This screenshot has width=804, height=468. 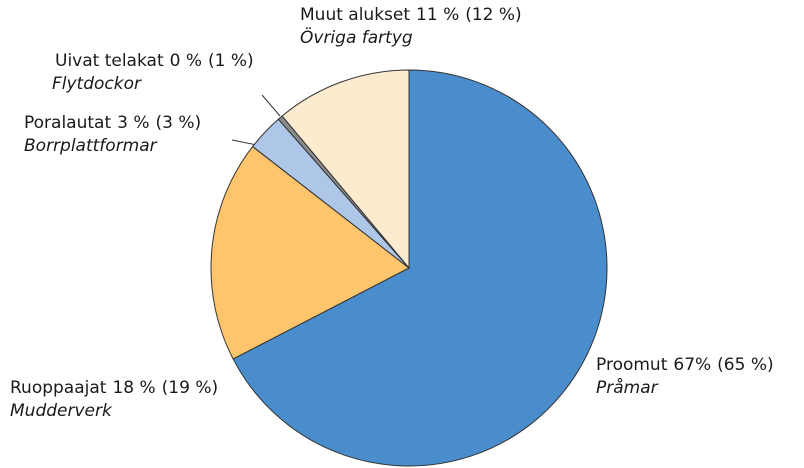 What do you see at coordinates (437, 15) in the screenshot?
I see `value-label: 11 %` at bounding box center [437, 15].